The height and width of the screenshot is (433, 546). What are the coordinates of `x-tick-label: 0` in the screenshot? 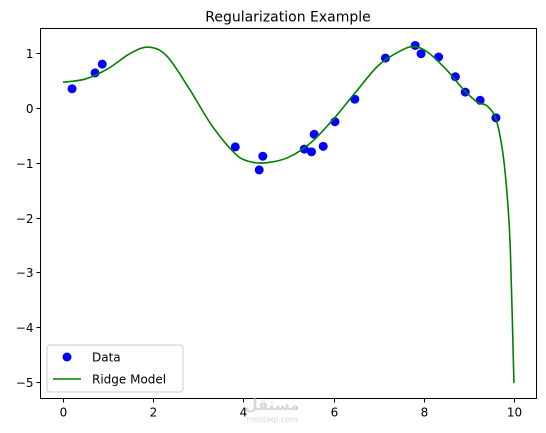 It's located at (64, 413).